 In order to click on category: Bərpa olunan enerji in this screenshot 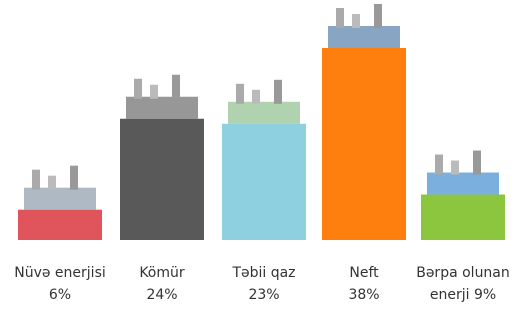, I will do `click(463, 284)`.